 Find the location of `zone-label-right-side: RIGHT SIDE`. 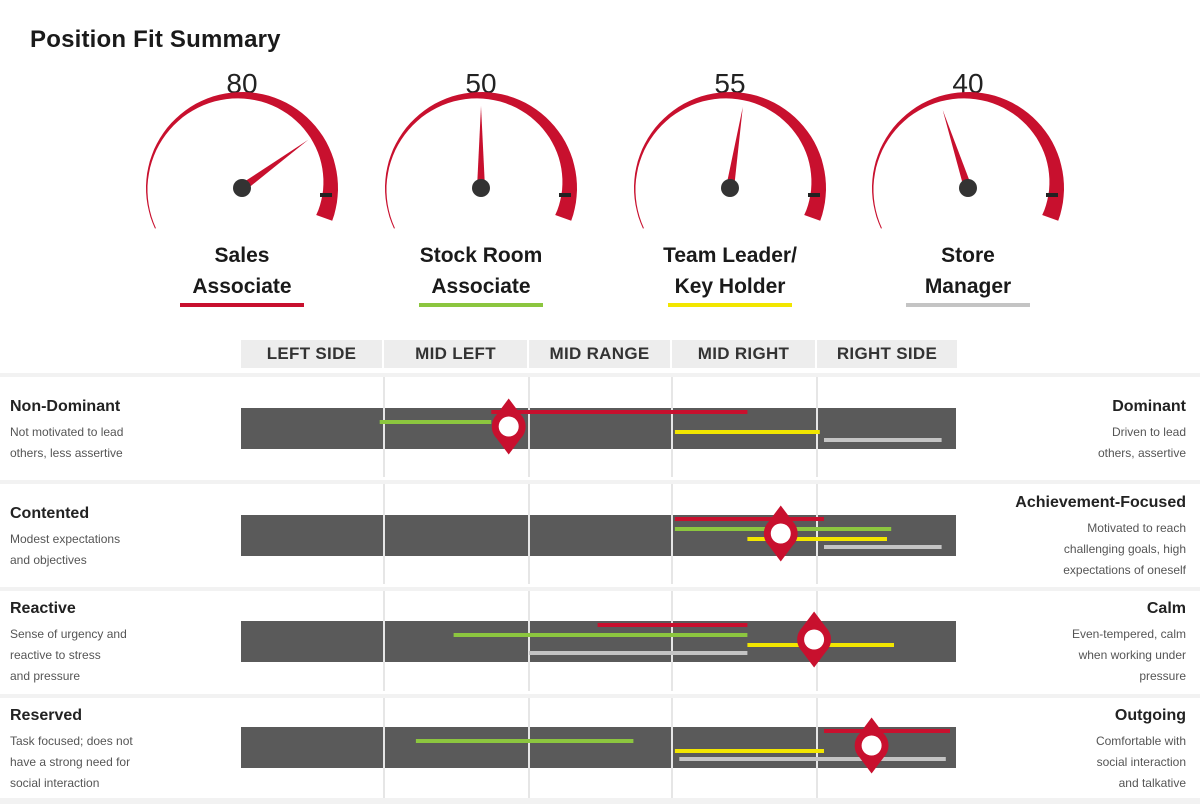

zone-label-right-side: RIGHT SIDE is located at coordinates (887, 354).